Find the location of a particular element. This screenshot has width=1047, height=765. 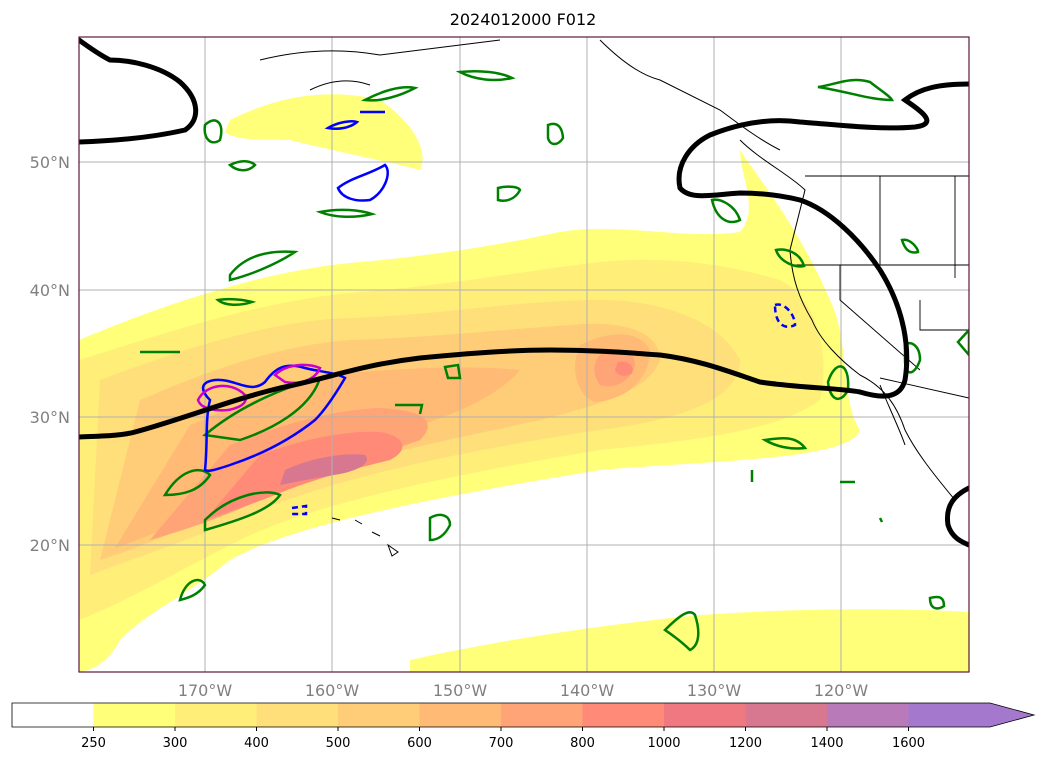

hawaii-islands is located at coordinates (365, 537).